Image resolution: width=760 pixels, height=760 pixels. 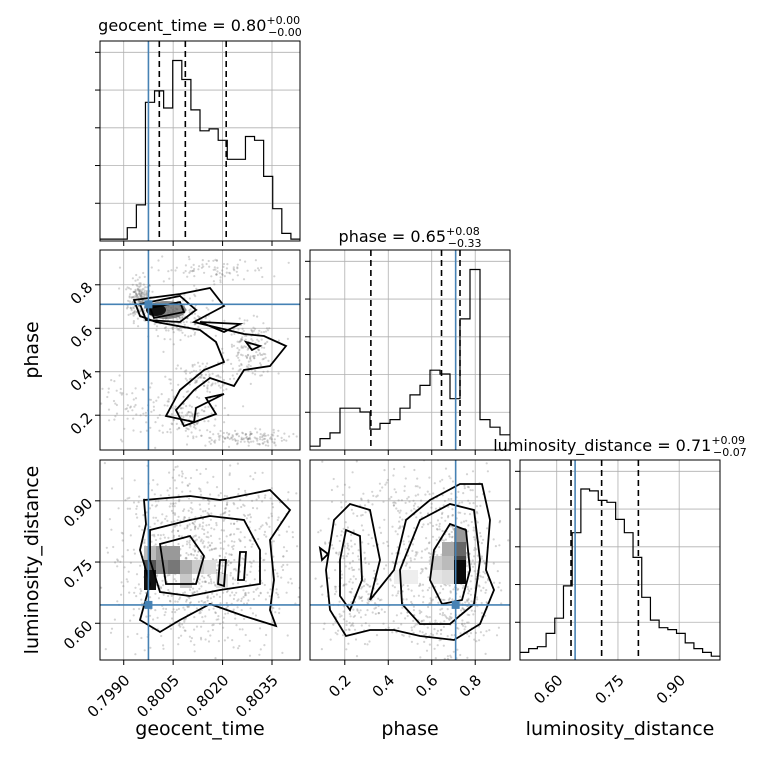 I want to click on frame, so click(x=200, y=560).